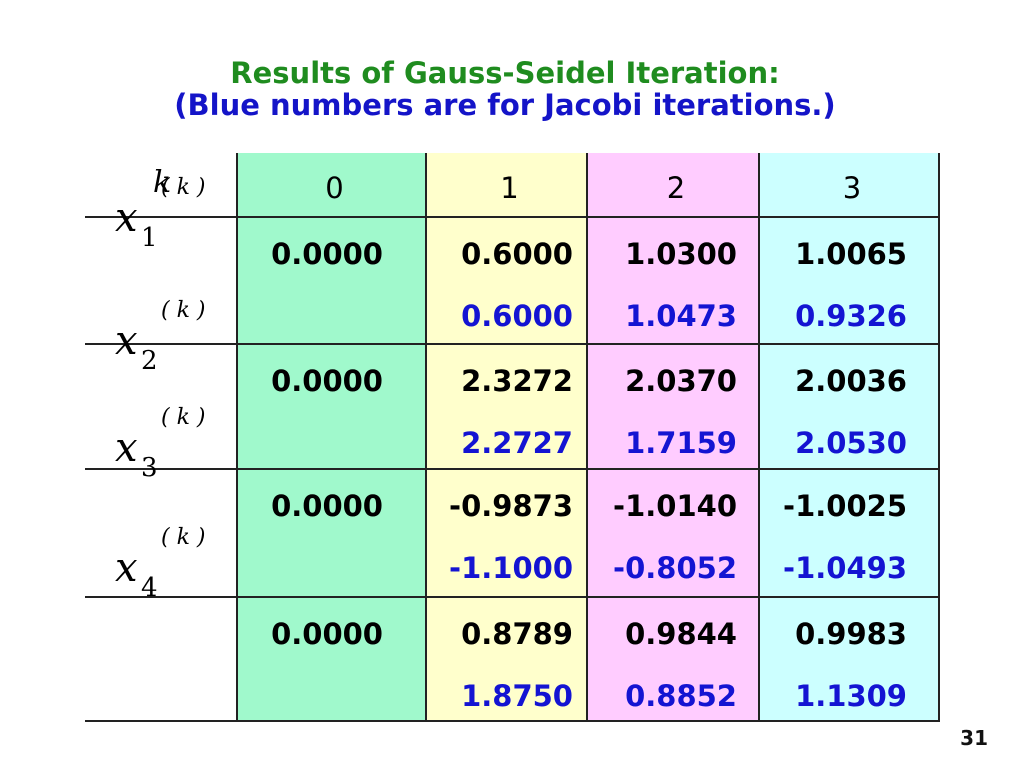  What do you see at coordinates (517, 696) in the screenshot?
I see `jacobi-value: 1.8750` at bounding box center [517, 696].